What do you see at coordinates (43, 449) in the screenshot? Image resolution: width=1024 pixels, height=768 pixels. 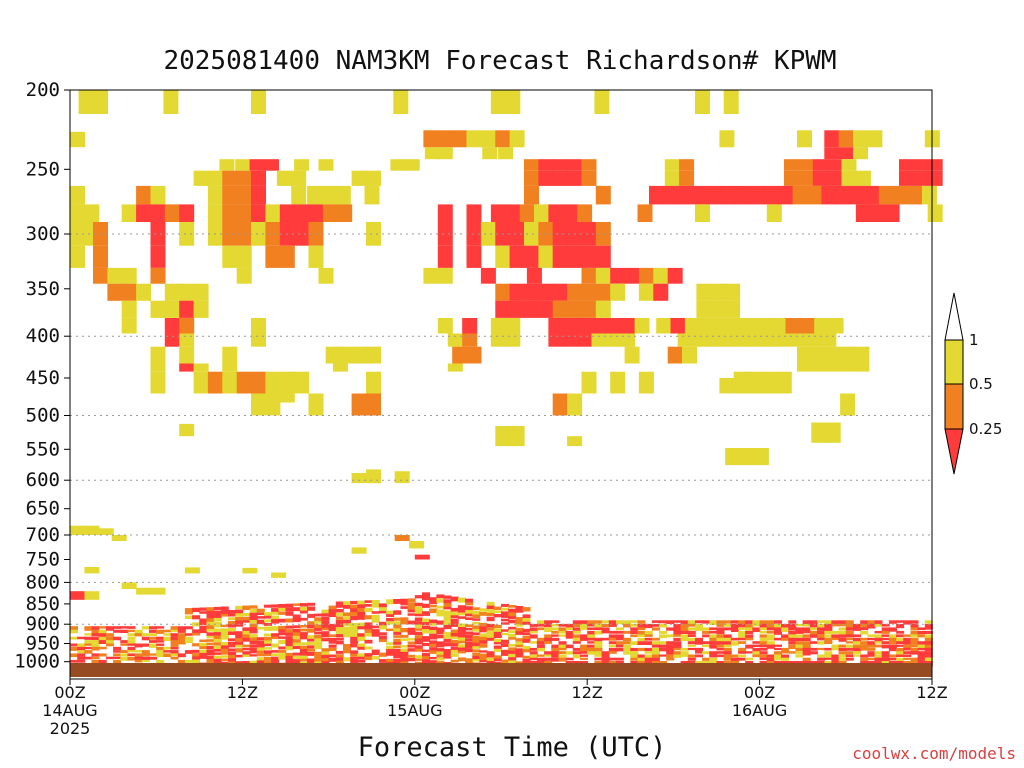 I see `y-tick-label: 550` at bounding box center [43, 449].